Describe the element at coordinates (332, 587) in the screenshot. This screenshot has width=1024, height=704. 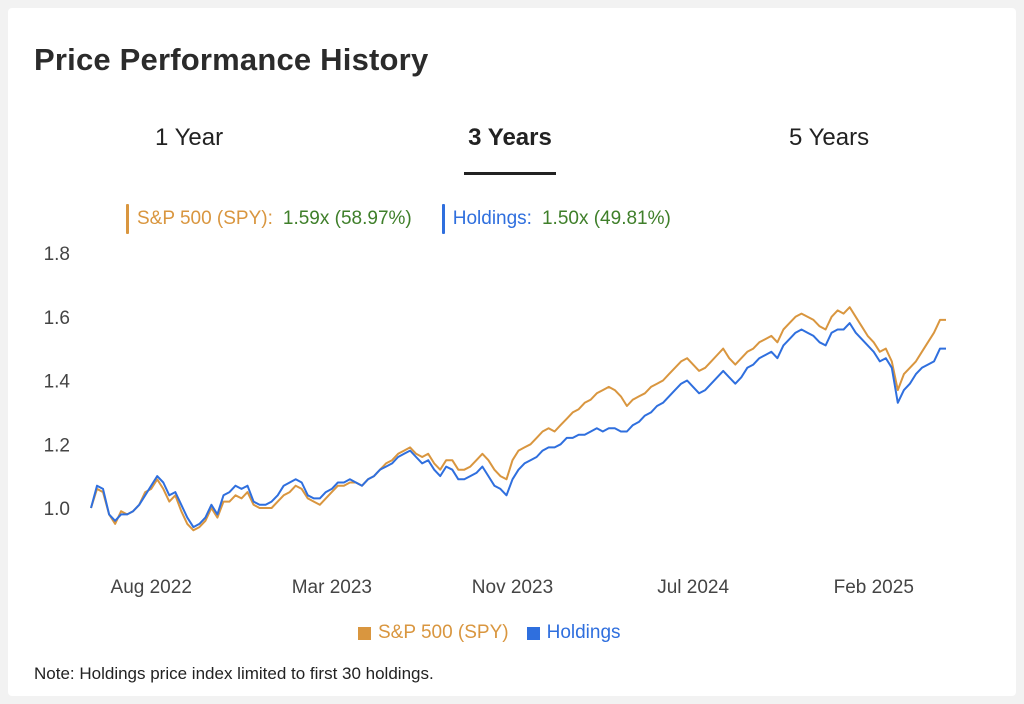
I see `x-tick-label: Mar 2023` at that location.